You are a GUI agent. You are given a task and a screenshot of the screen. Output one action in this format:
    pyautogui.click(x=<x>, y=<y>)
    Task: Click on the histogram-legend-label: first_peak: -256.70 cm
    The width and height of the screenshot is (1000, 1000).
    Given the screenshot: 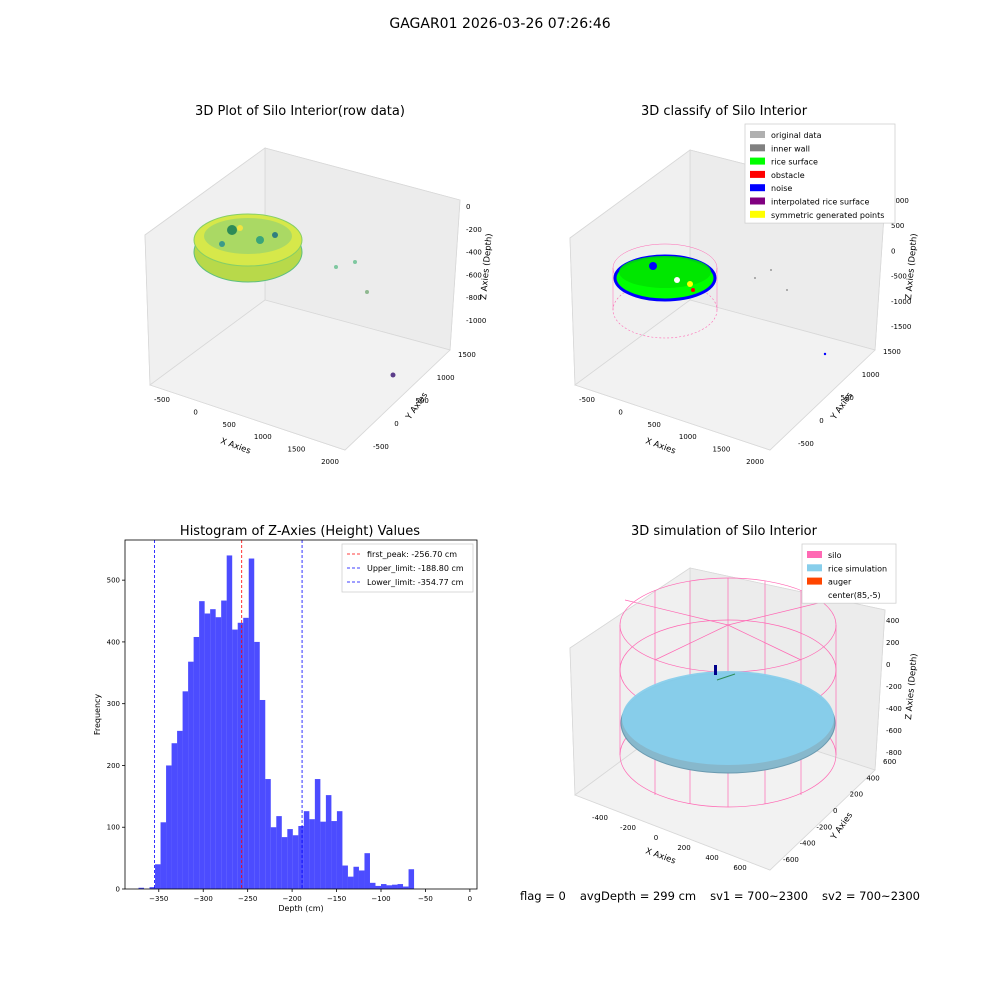 What is the action you would take?
    pyautogui.click(x=412, y=554)
    